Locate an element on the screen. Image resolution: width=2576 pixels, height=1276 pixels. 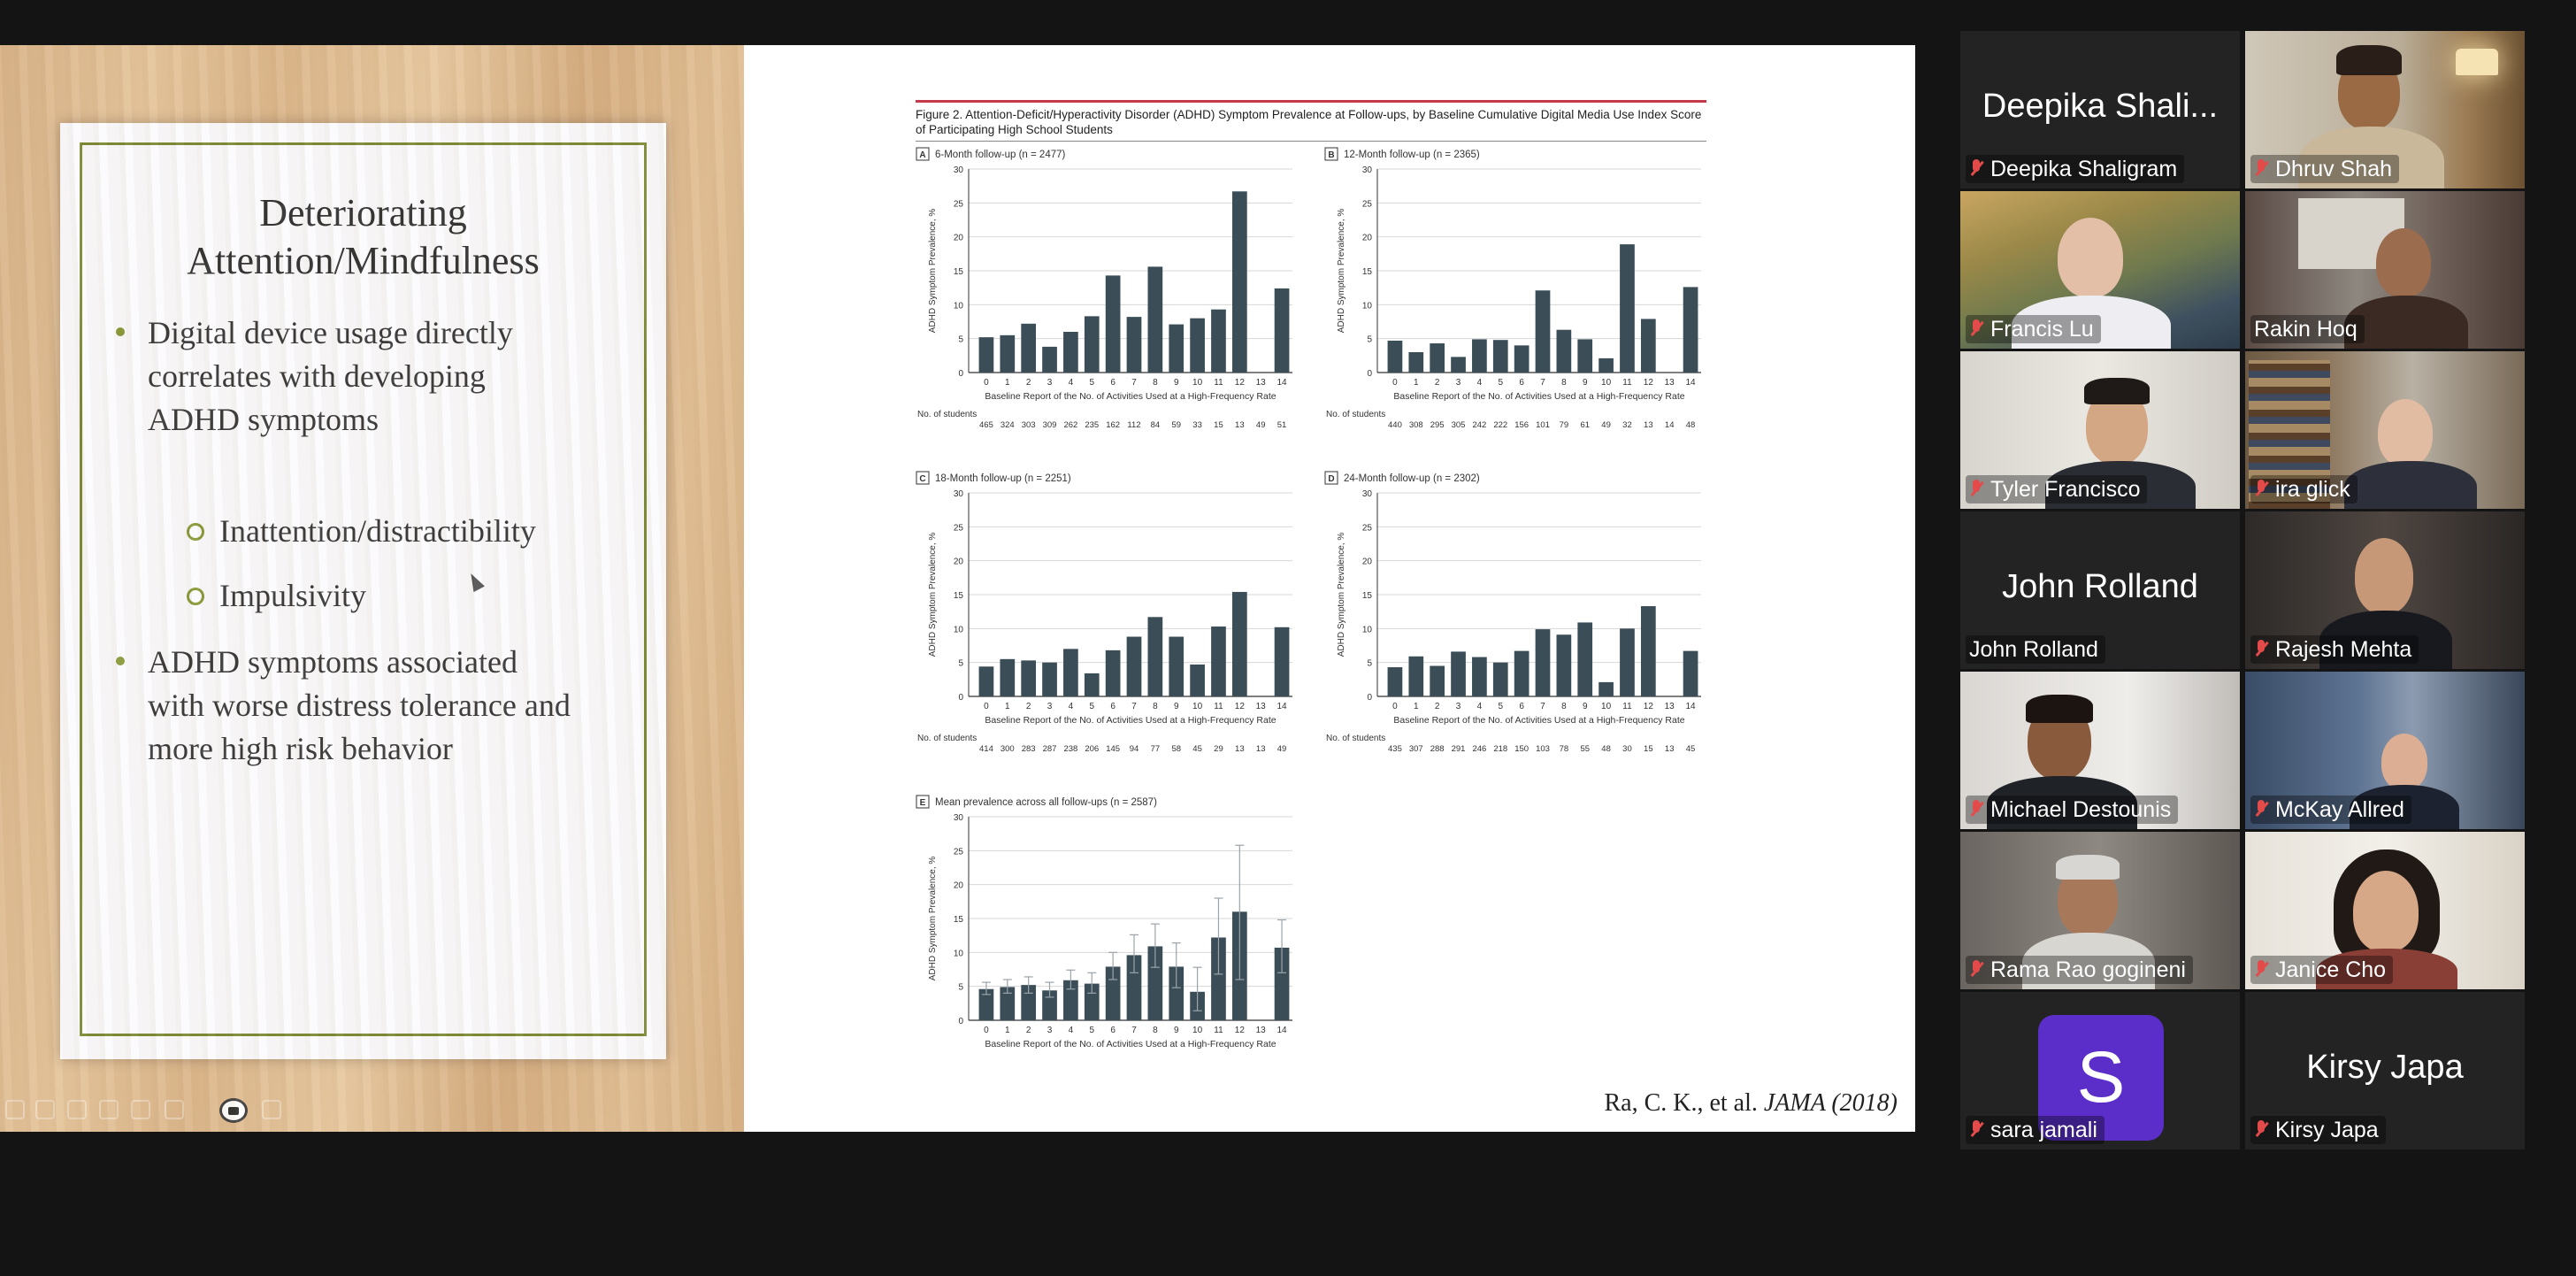
participant-tile: Michael Destounis is located at coordinates (2100, 751).